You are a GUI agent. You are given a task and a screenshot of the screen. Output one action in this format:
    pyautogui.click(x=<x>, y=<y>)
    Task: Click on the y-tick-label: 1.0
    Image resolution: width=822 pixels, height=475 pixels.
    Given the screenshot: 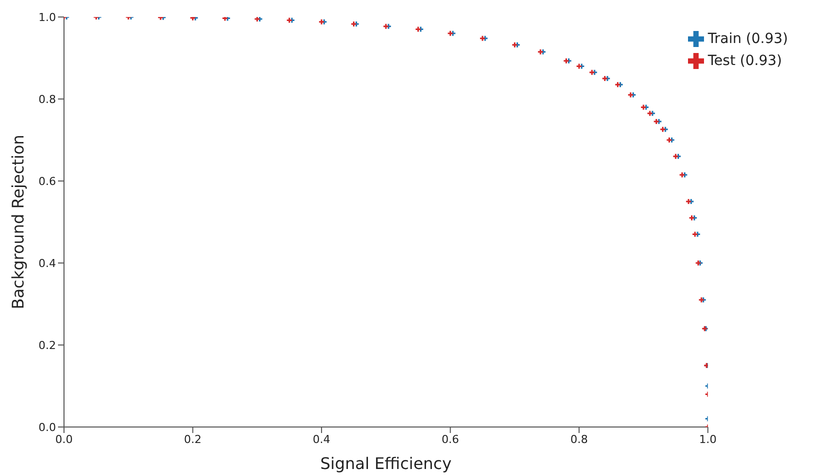 What is the action you would take?
    pyautogui.click(x=47, y=17)
    